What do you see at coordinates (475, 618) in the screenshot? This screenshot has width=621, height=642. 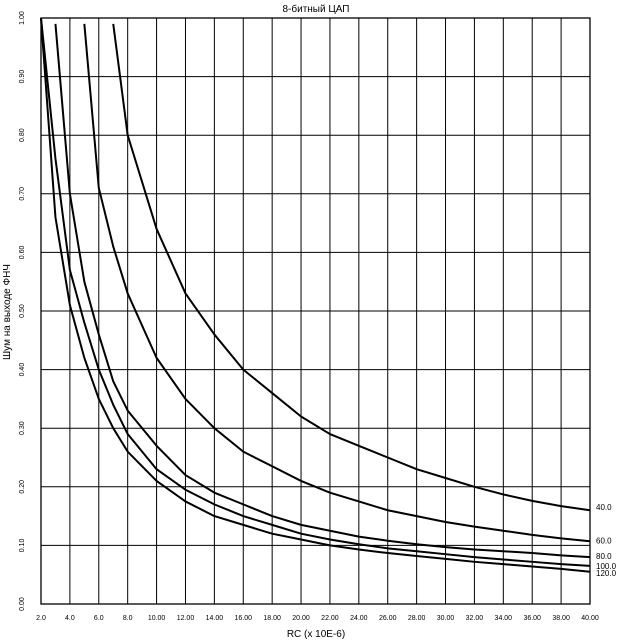 I see `x-tick-label: 32.00` at bounding box center [475, 618].